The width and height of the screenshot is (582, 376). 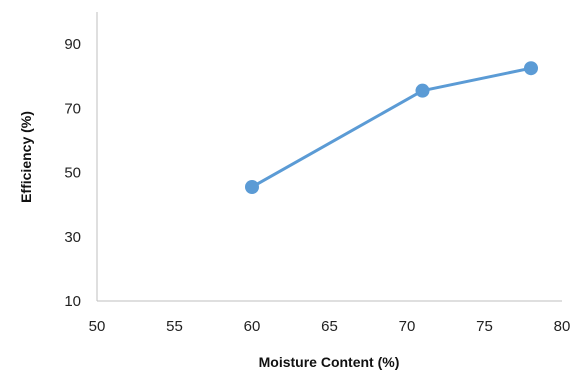 I want to click on y-tick-label: 90, so click(x=72, y=44).